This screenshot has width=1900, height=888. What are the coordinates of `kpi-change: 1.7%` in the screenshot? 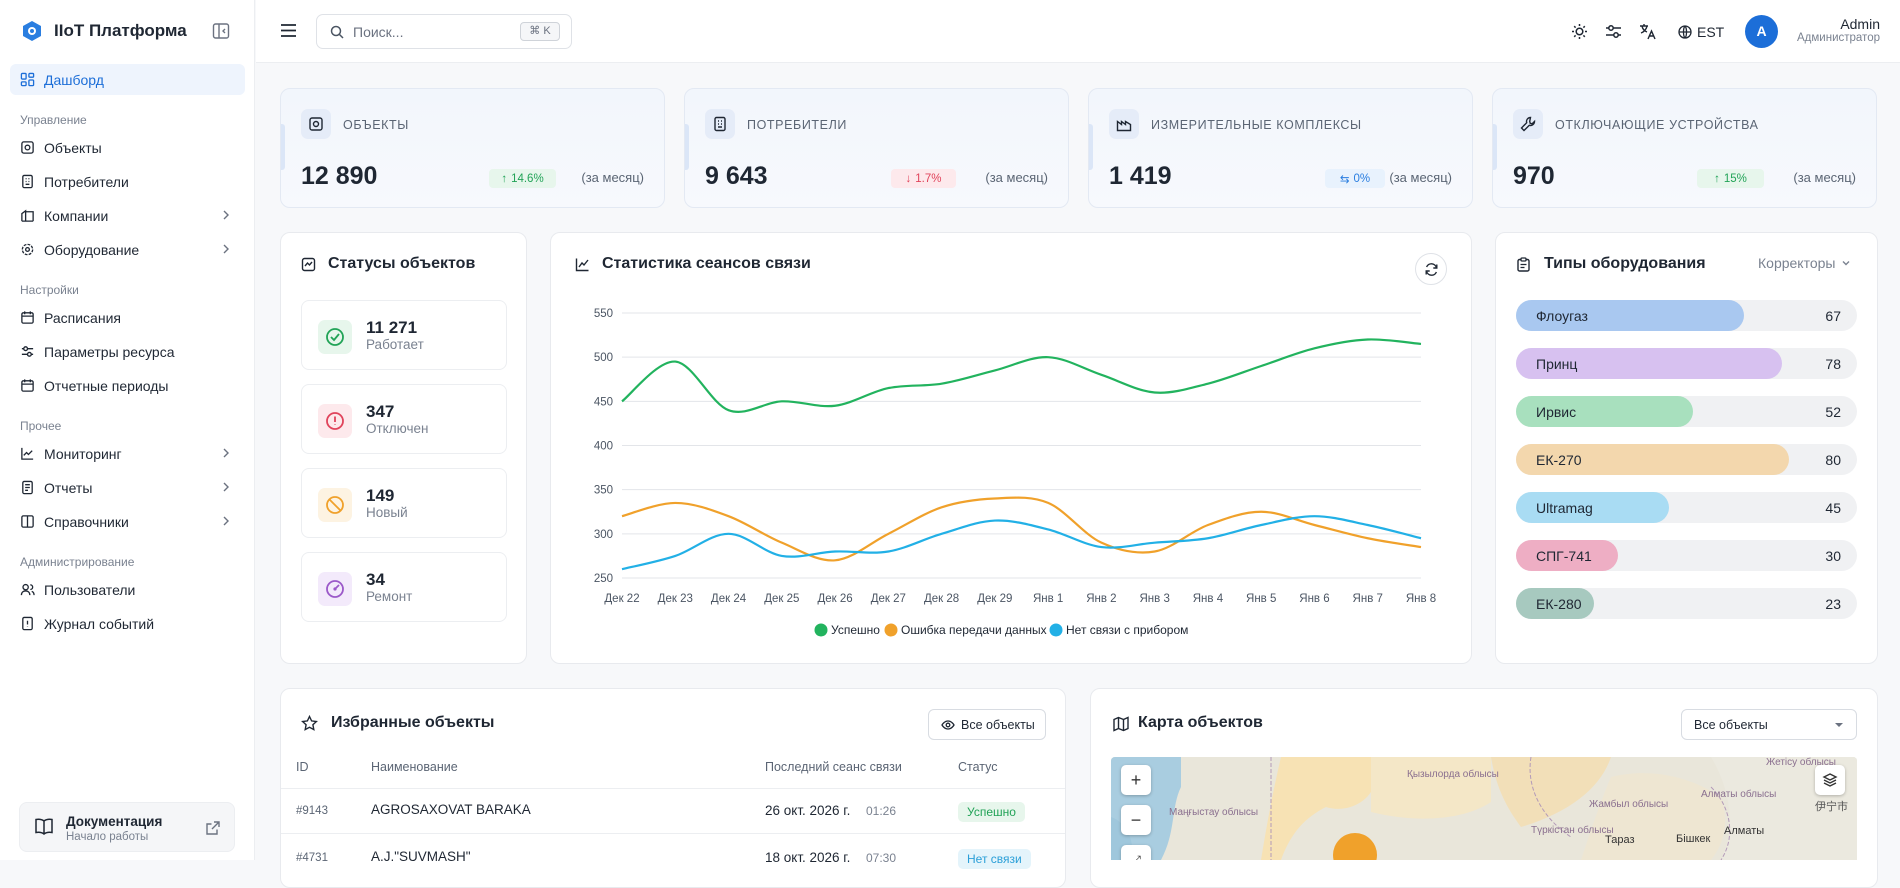 It's located at (928, 178).